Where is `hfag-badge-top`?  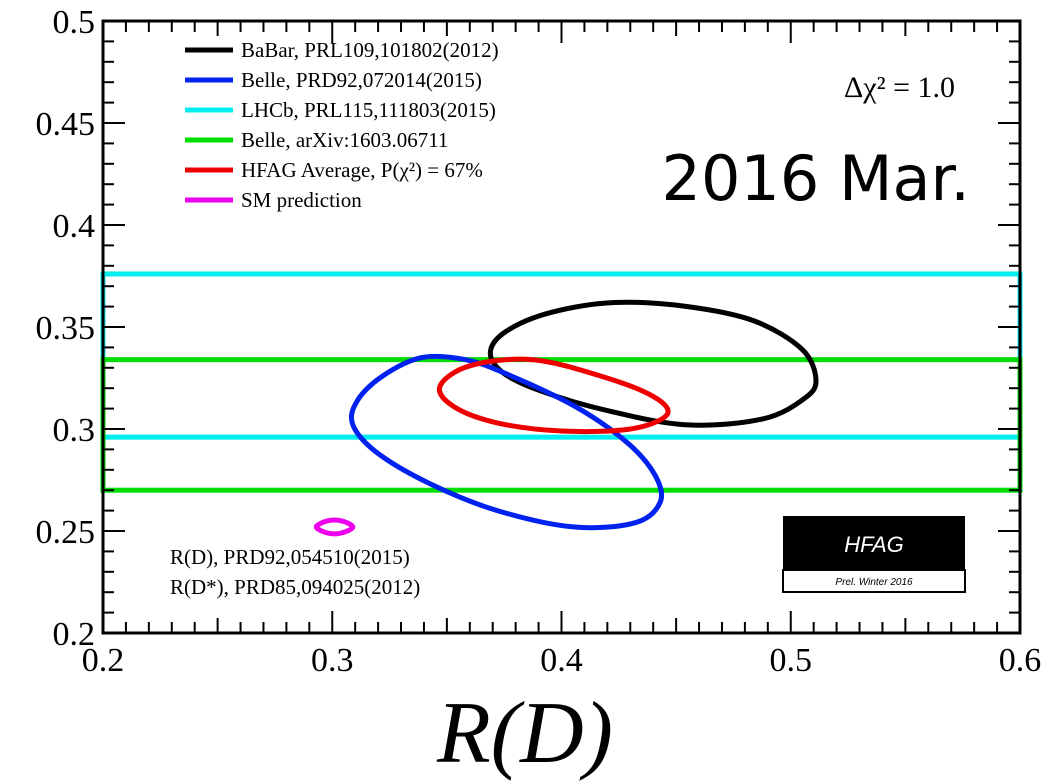 hfag-badge-top is located at coordinates (874, 543).